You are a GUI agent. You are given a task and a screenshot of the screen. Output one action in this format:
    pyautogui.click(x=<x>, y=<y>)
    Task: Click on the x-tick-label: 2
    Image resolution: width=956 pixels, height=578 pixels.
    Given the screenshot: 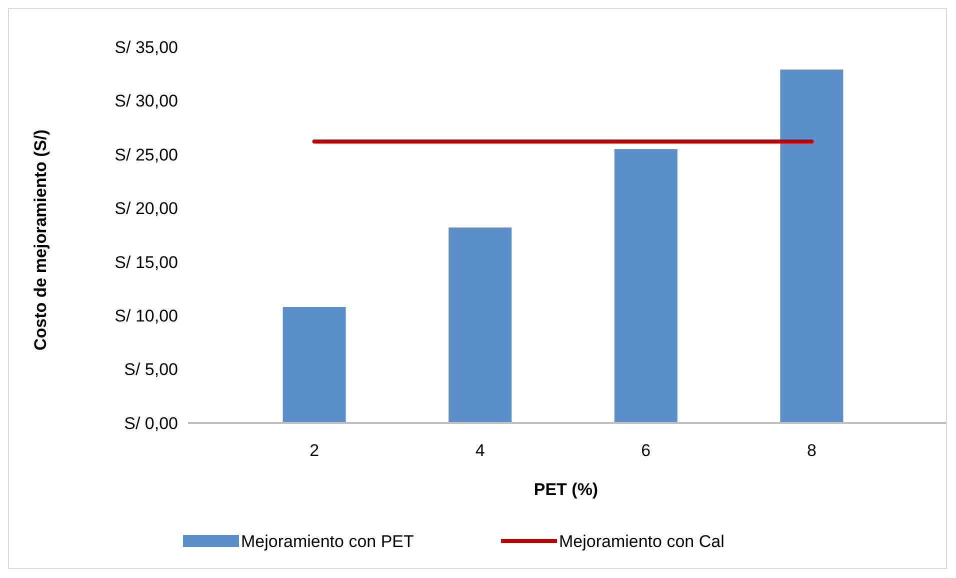 What is the action you would take?
    pyautogui.click(x=315, y=450)
    